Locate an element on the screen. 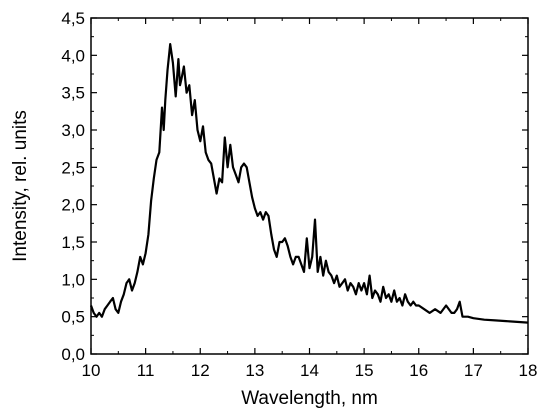 This screenshot has height=417, width=550. x-tick-label: 12 is located at coordinates (200, 370).